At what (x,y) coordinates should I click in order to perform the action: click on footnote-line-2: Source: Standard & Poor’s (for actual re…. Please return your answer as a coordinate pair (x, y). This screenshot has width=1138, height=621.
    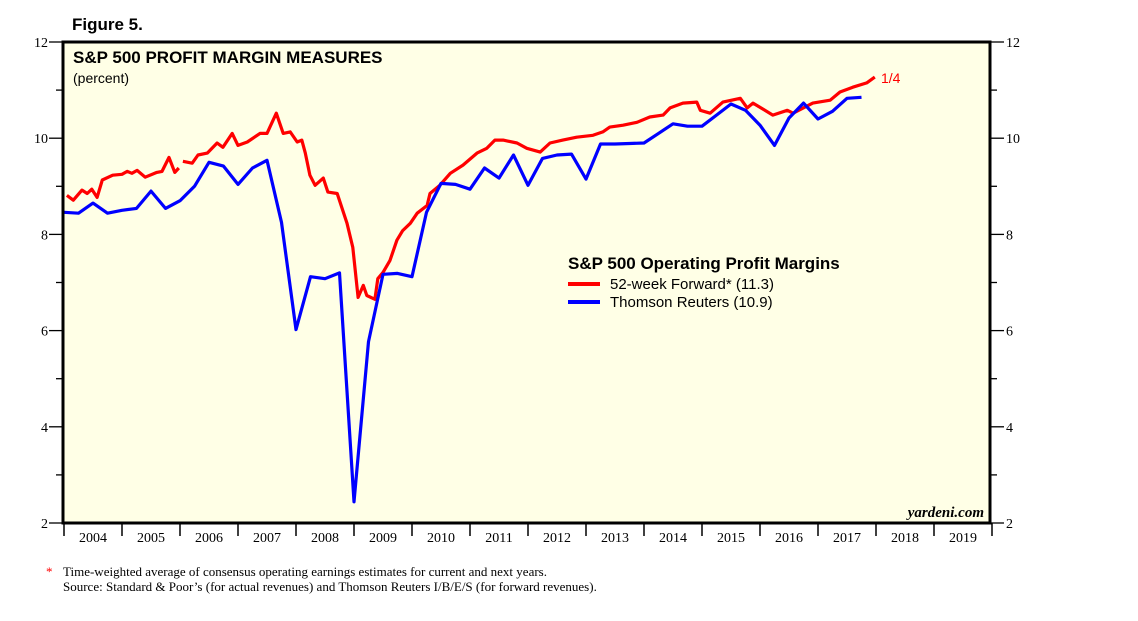
    Looking at the image, I should click on (330, 586).